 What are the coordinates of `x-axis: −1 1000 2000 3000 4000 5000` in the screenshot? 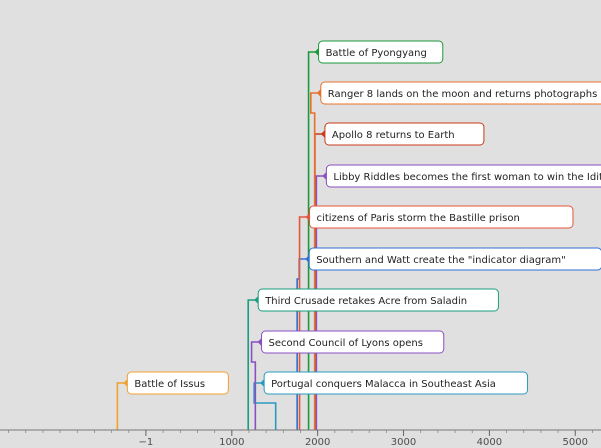 It's located at (300, 438).